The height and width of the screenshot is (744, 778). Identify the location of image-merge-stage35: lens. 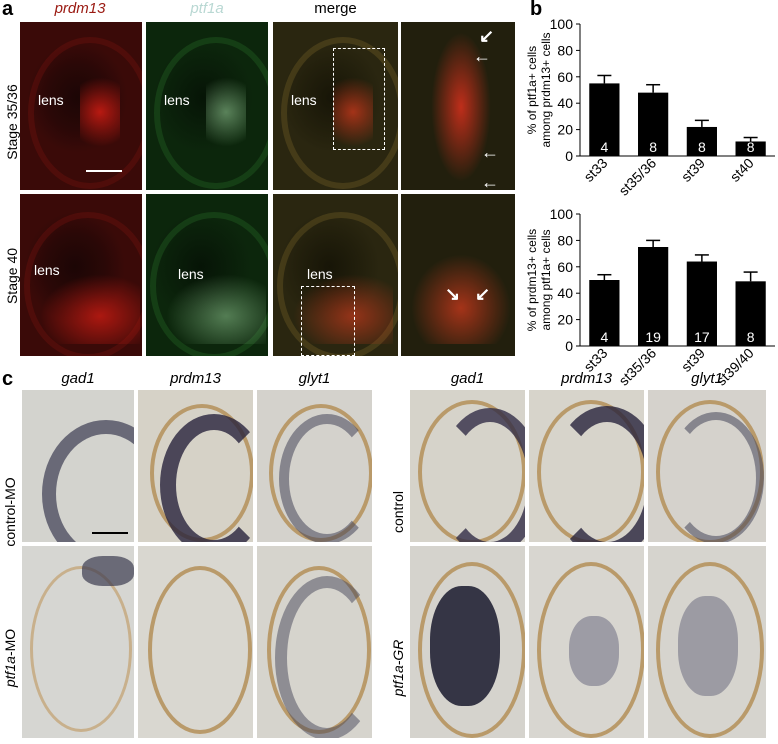
(335, 106).